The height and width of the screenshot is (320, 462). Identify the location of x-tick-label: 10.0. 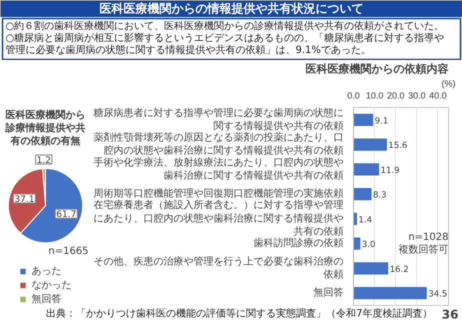
(375, 95).